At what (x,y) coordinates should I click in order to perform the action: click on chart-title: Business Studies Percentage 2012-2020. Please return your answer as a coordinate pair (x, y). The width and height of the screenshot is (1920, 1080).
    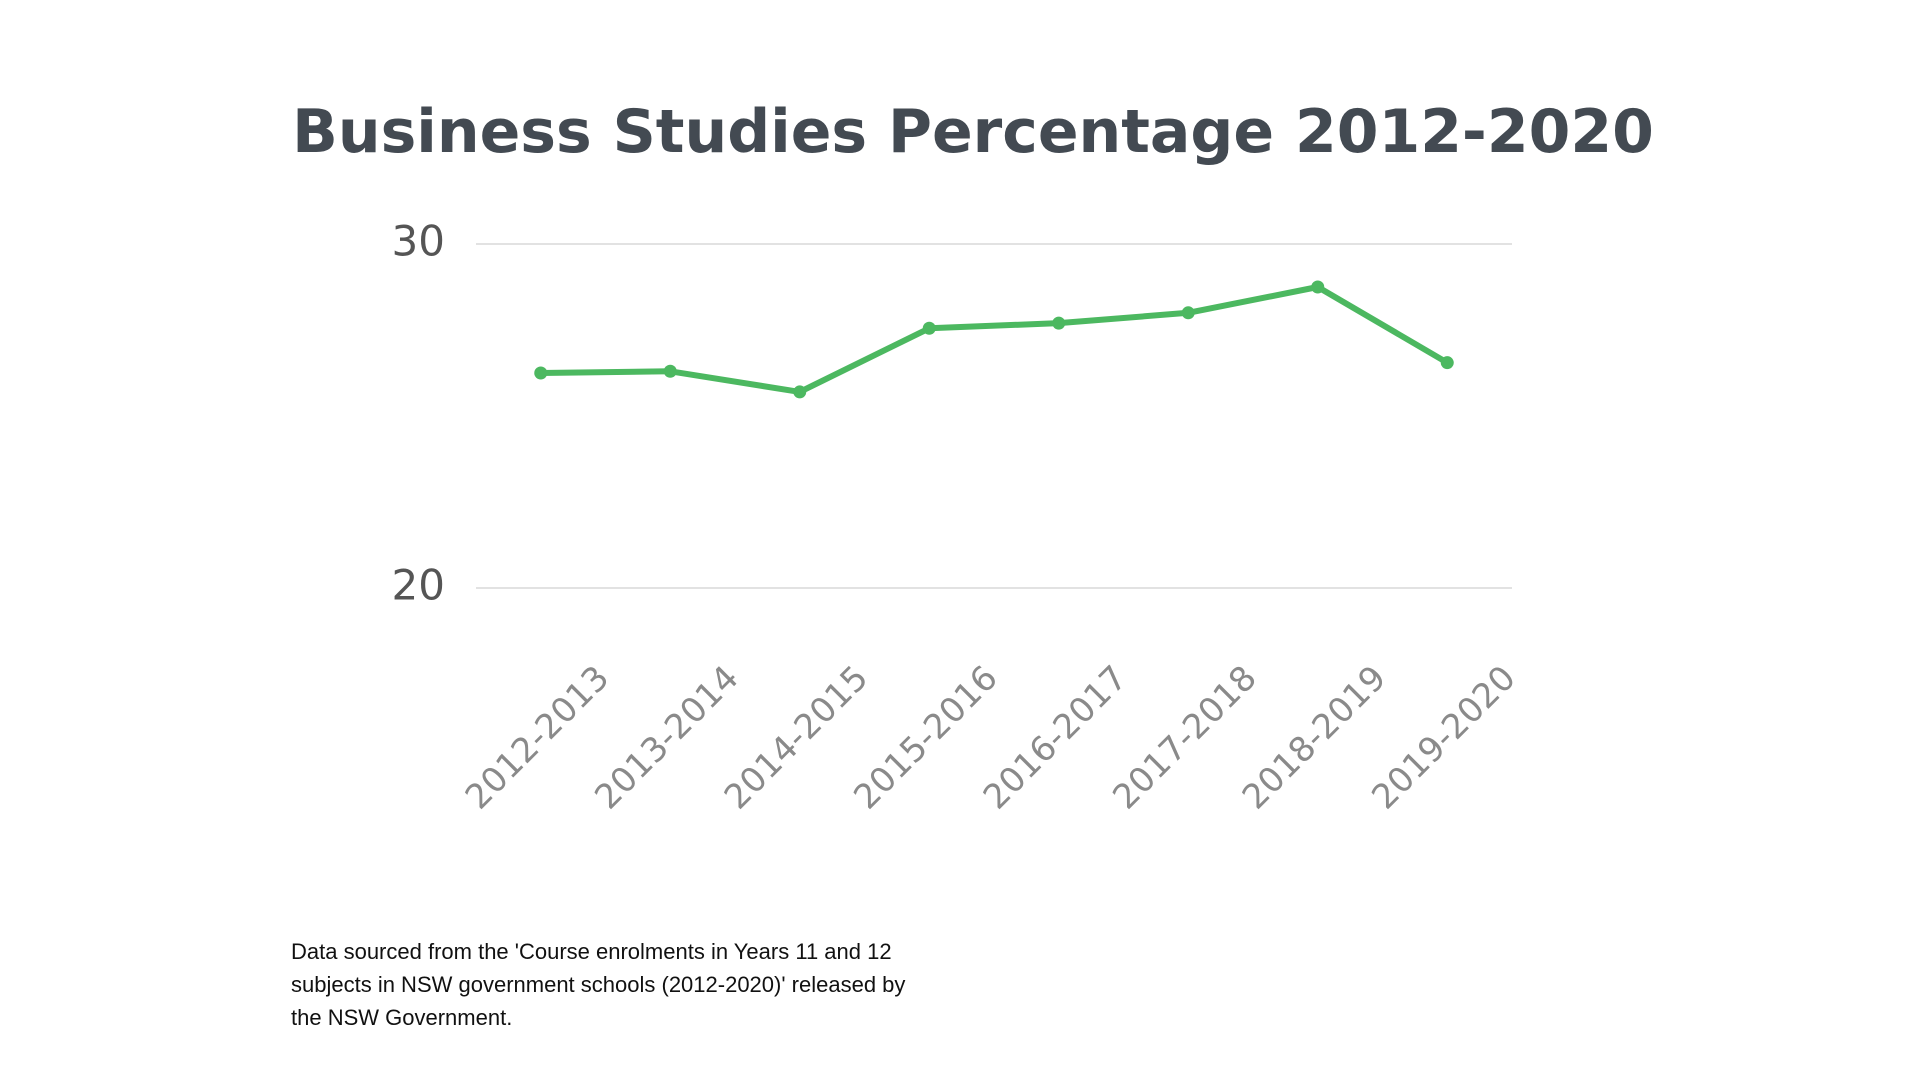
    Looking at the image, I should click on (973, 132).